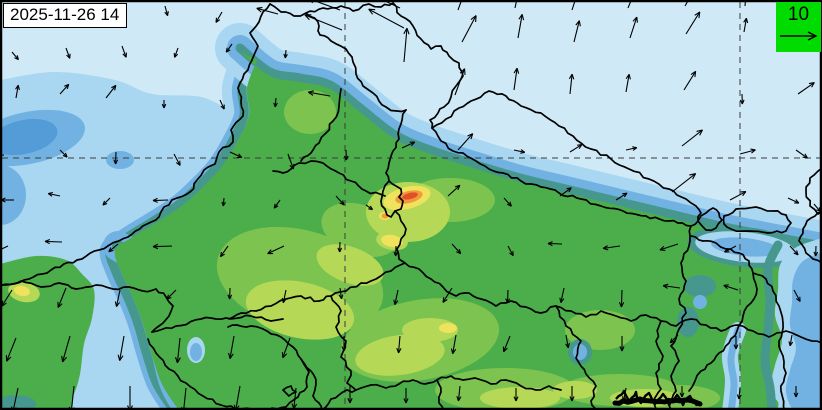 The height and width of the screenshot is (410, 822). Describe the element at coordinates (798, 27) in the screenshot. I see `wind-reference-box: 10` at that location.